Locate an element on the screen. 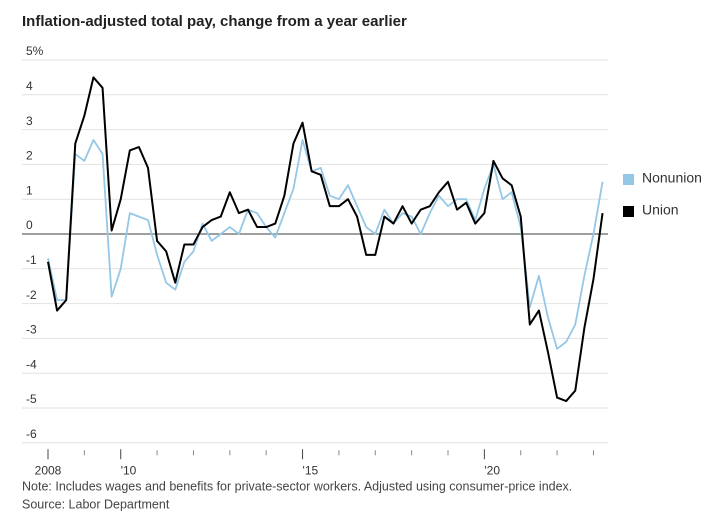 The height and width of the screenshot is (527, 718). legend-label: Nonunion is located at coordinates (672, 178).